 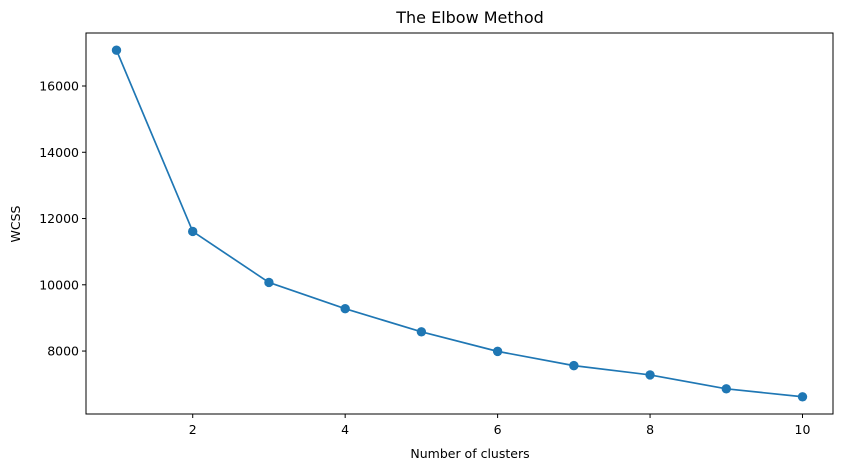 I want to click on y-axis-label: WCSS, so click(x=15, y=223).